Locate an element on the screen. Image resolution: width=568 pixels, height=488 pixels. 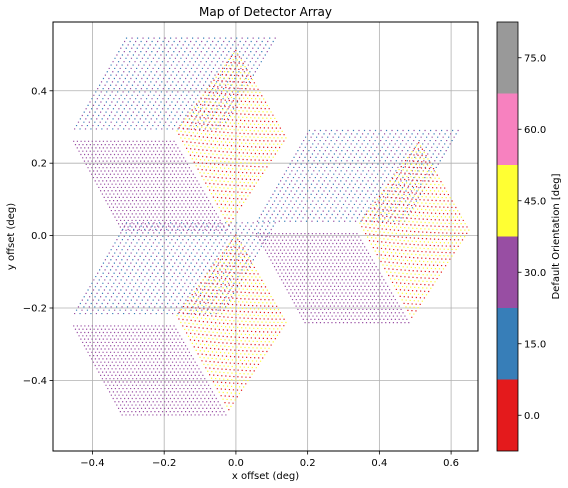
y-tick-label: 0.2 is located at coordinates (39, 164).